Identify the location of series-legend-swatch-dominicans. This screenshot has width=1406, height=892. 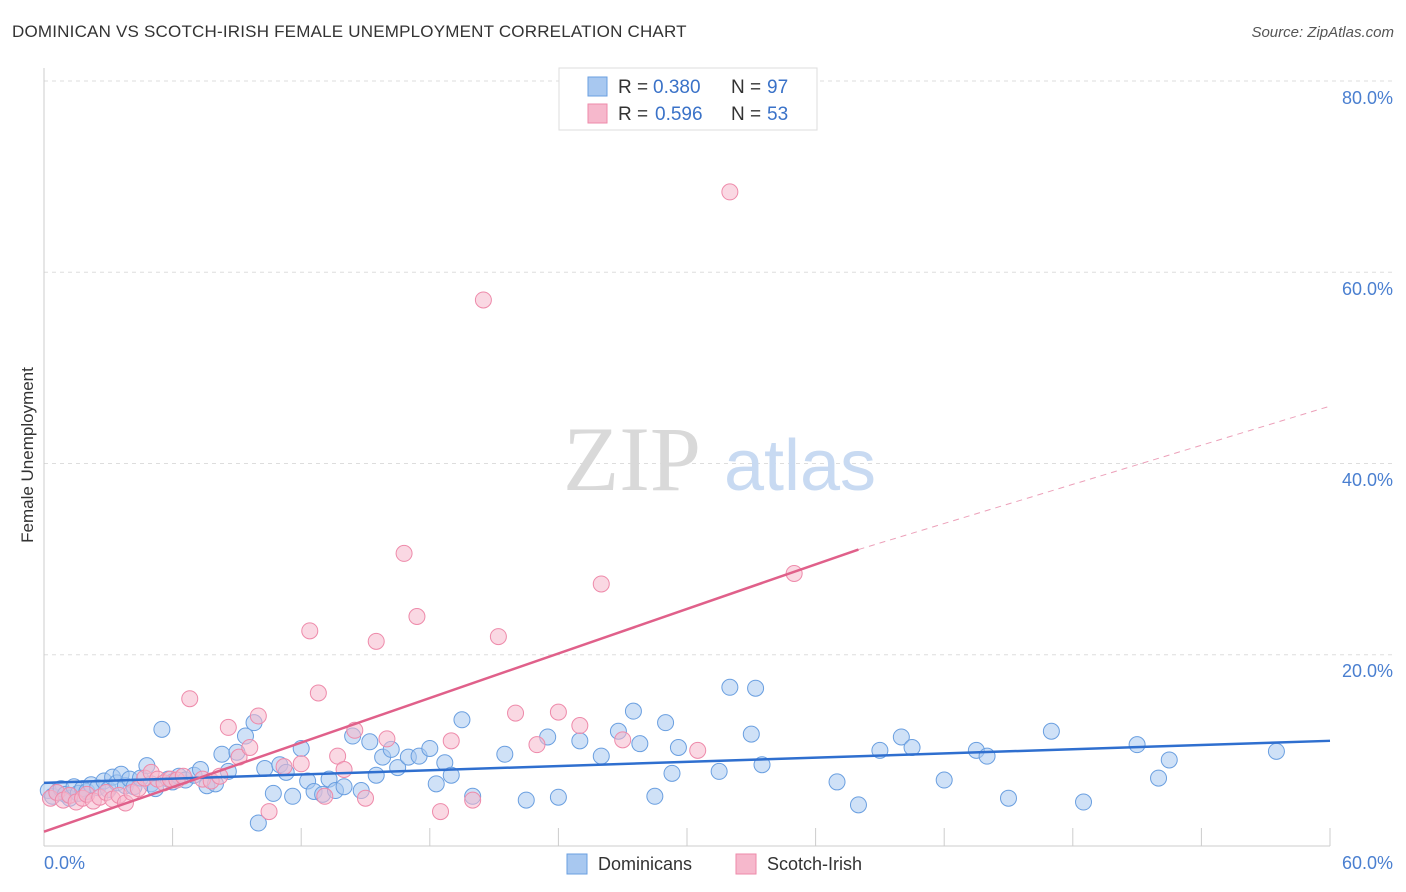
(577, 864).